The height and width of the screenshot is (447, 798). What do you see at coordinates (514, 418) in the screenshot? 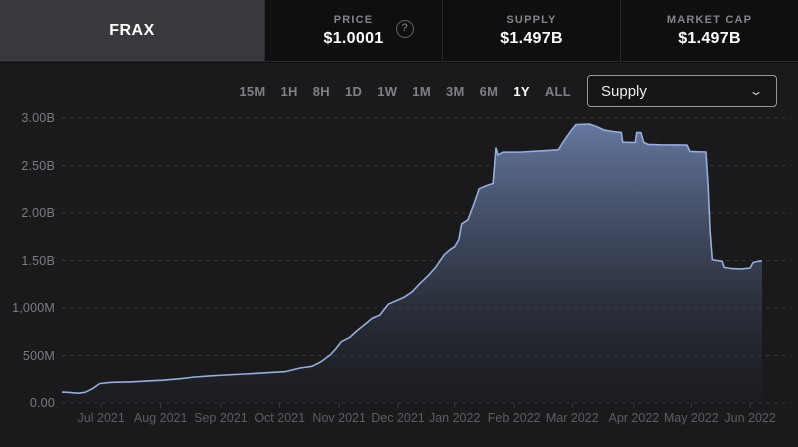
I see `x-axis-label: Feb 2022` at bounding box center [514, 418].